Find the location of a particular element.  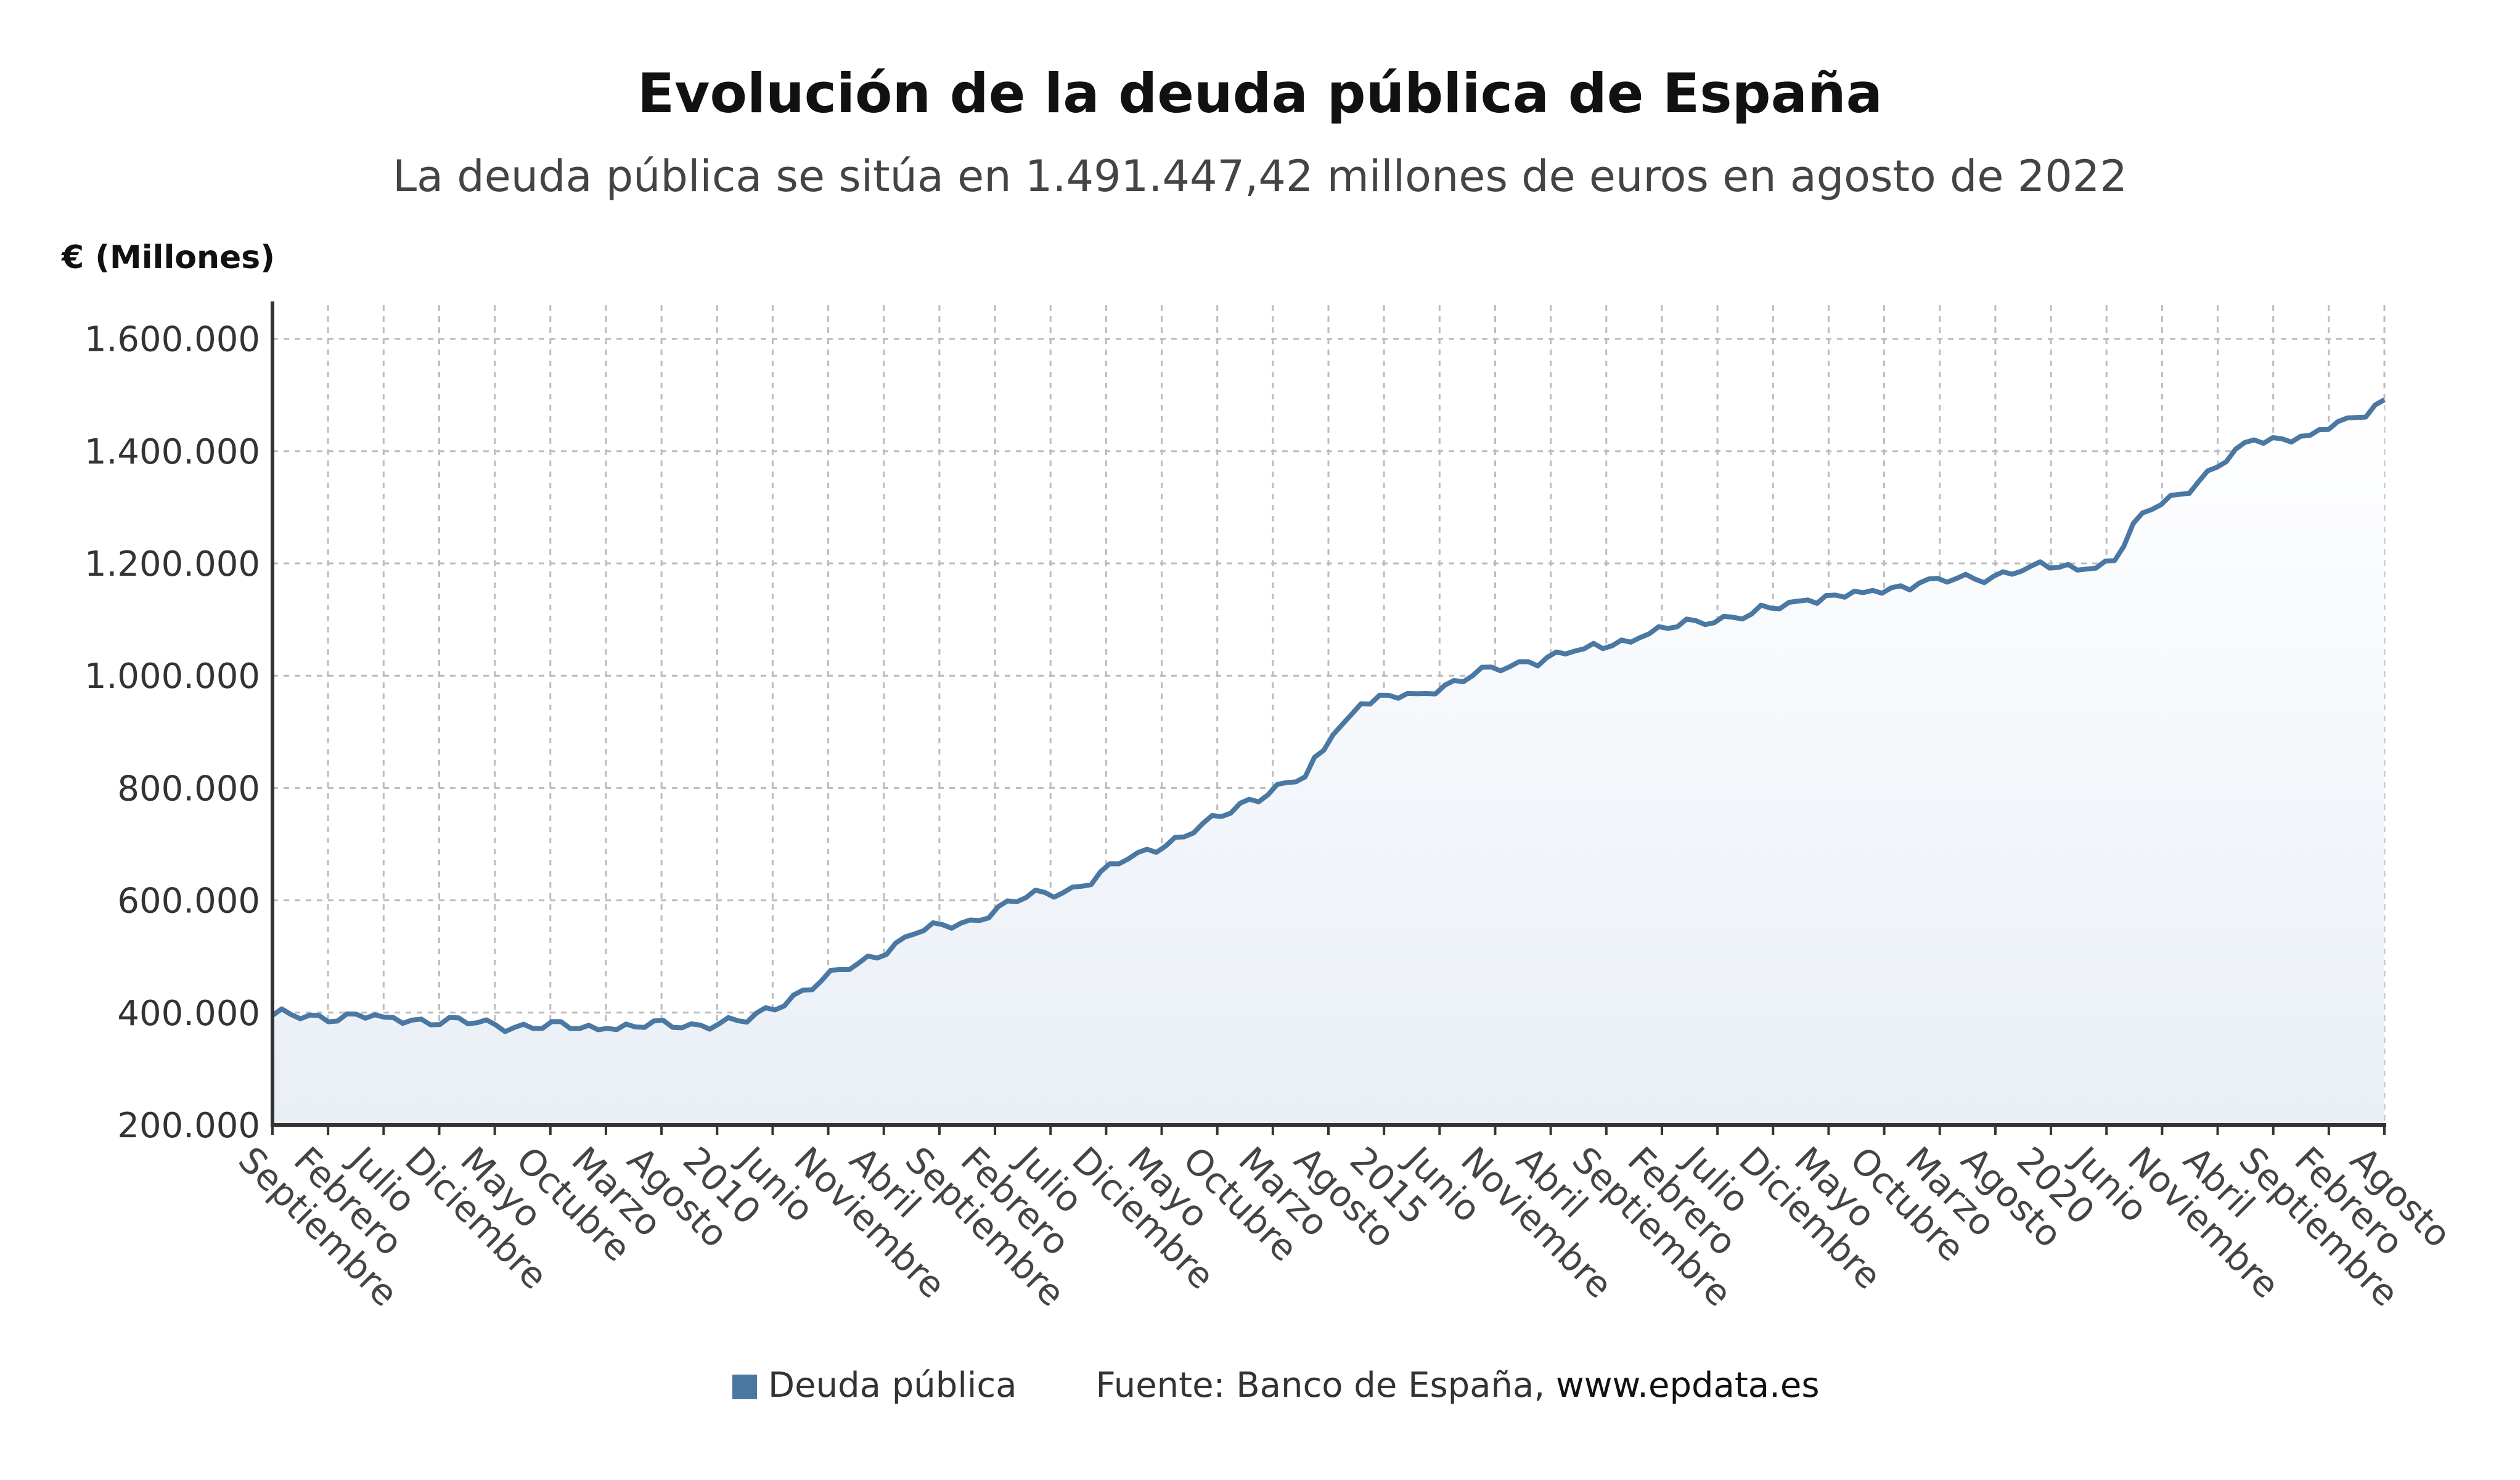

source-link: www.epdata.es is located at coordinates (1687, 1385).